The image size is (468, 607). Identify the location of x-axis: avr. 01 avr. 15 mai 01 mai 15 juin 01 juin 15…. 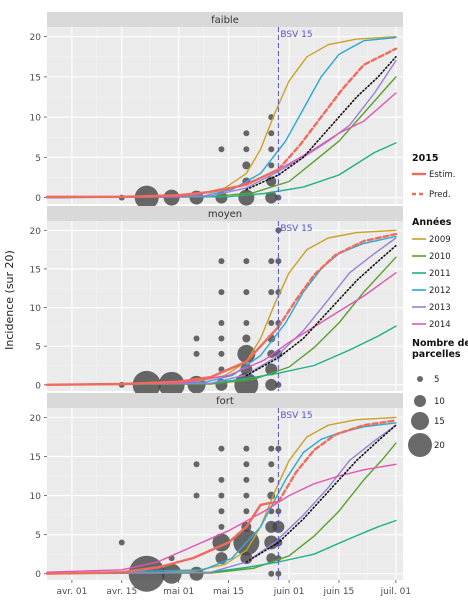
(233, 588).